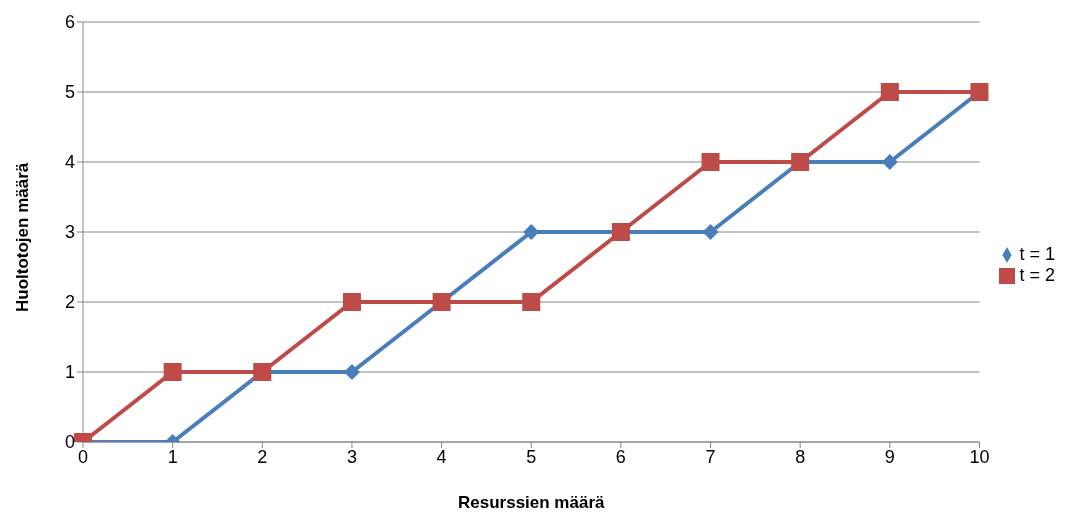  I want to click on y-tick-label: 4, so click(69, 162).